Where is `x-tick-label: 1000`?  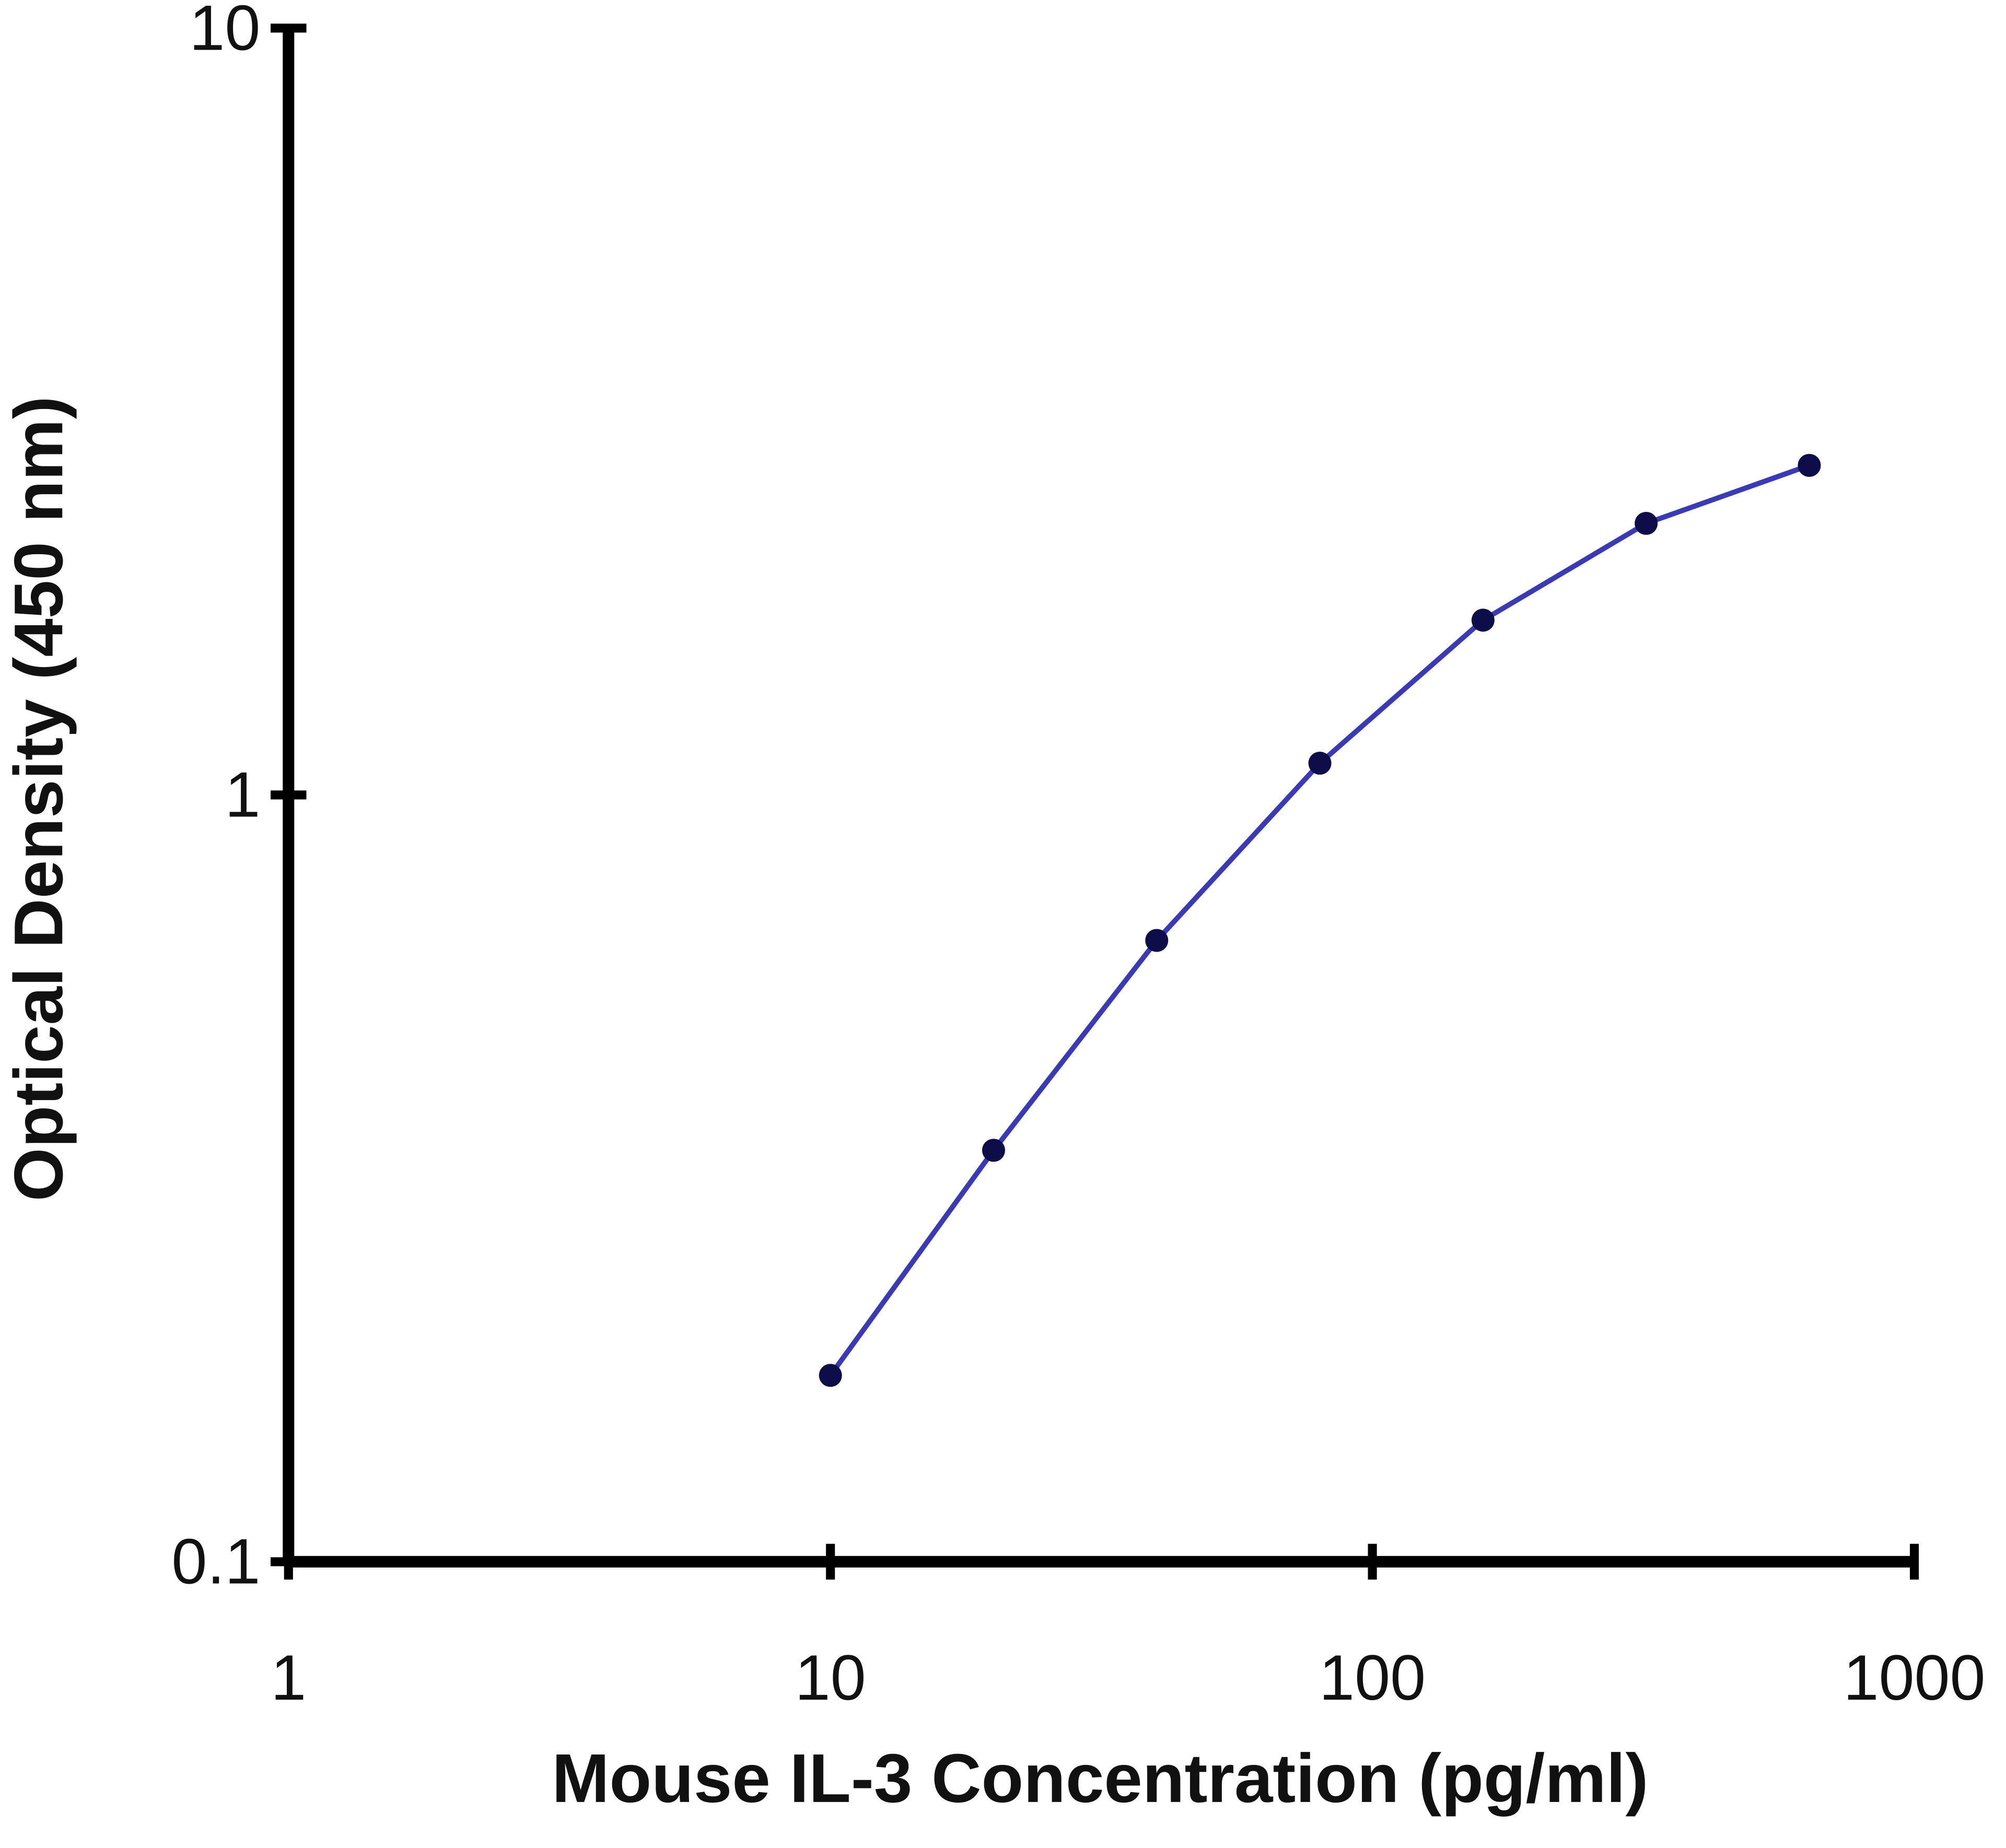 x-tick-label: 1000 is located at coordinates (1914, 1677).